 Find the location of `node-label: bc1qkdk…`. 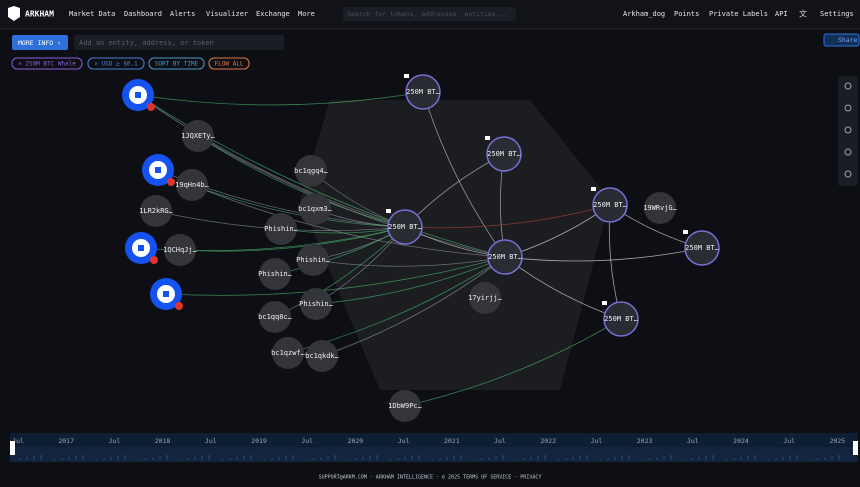

node-label: bc1qkdk… is located at coordinates (322, 356).